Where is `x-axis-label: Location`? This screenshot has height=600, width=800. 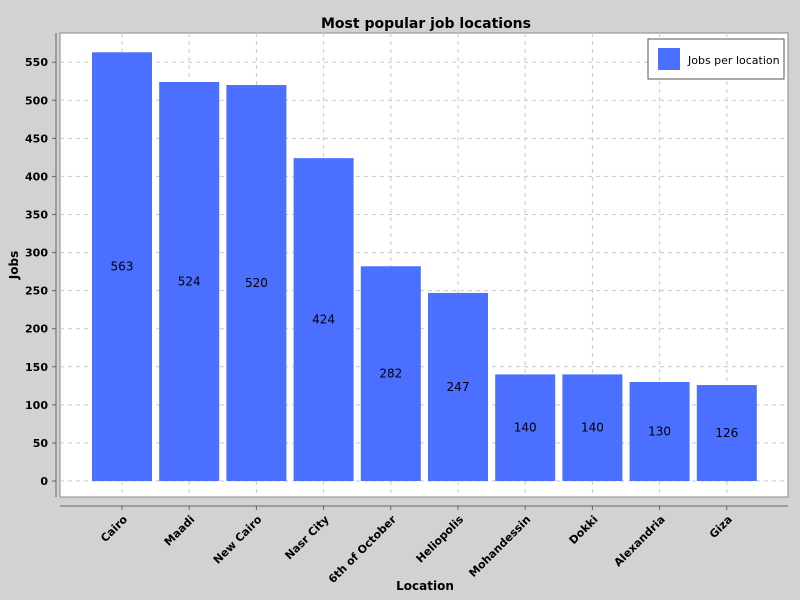
x-axis-label: Location is located at coordinates (425, 586).